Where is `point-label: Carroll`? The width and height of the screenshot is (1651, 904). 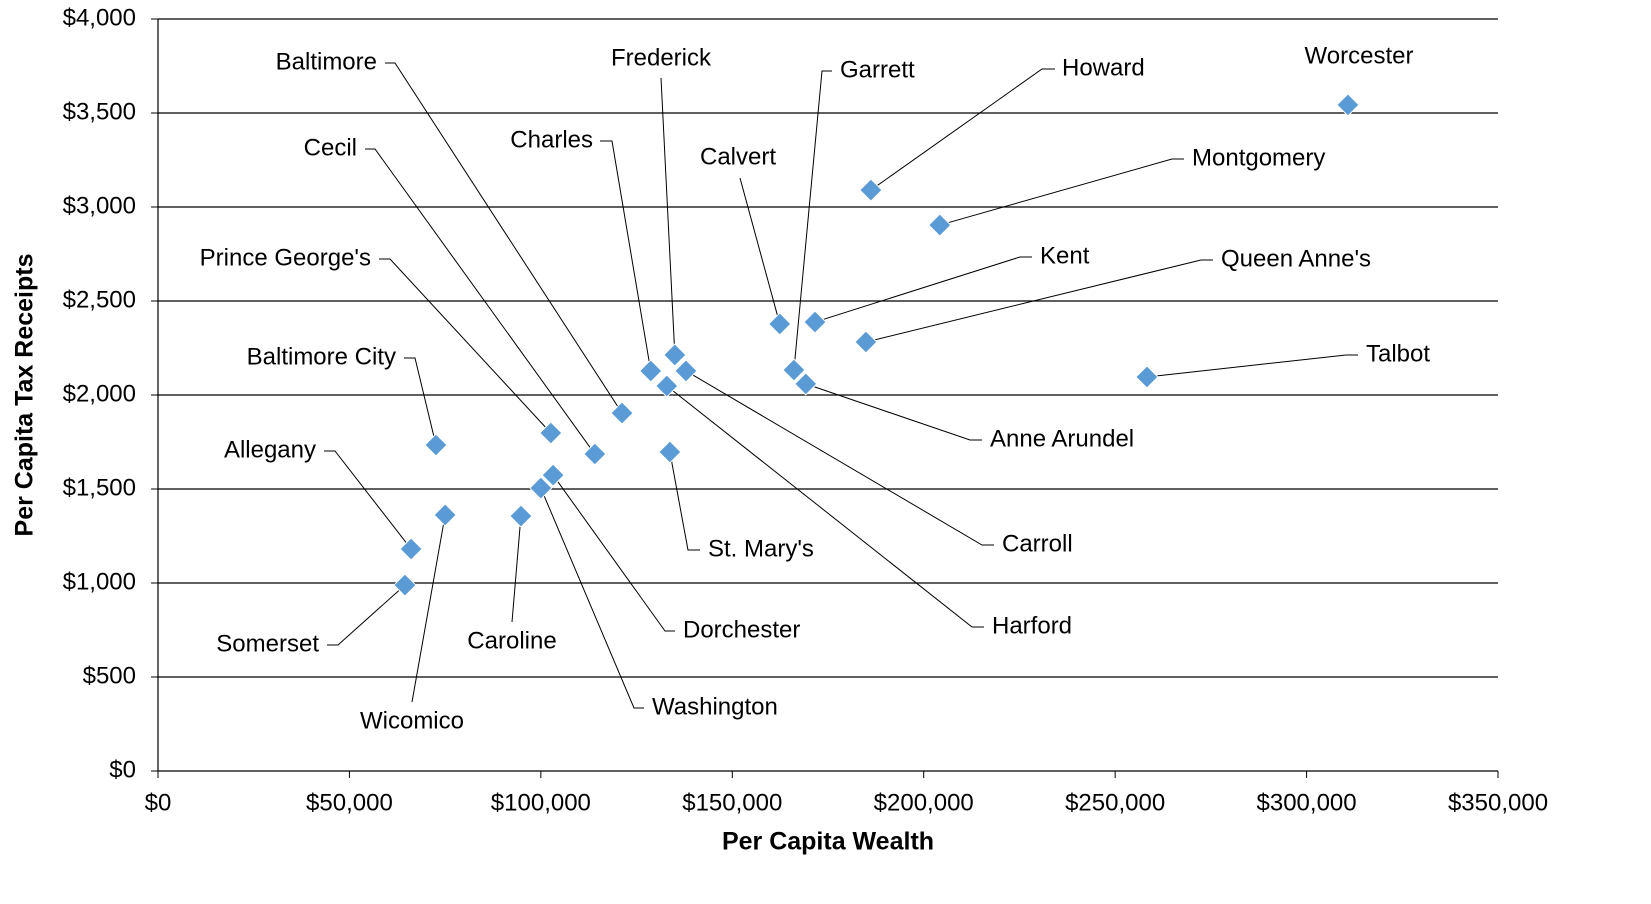
point-label: Carroll is located at coordinates (1037, 543).